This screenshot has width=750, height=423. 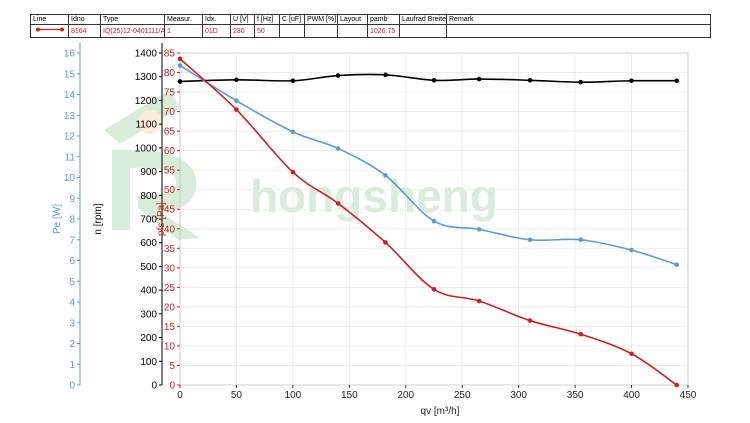 What do you see at coordinates (148, 172) in the screenshot?
I see `rpm-tick-label: 900` at bounding box center [148, 172].